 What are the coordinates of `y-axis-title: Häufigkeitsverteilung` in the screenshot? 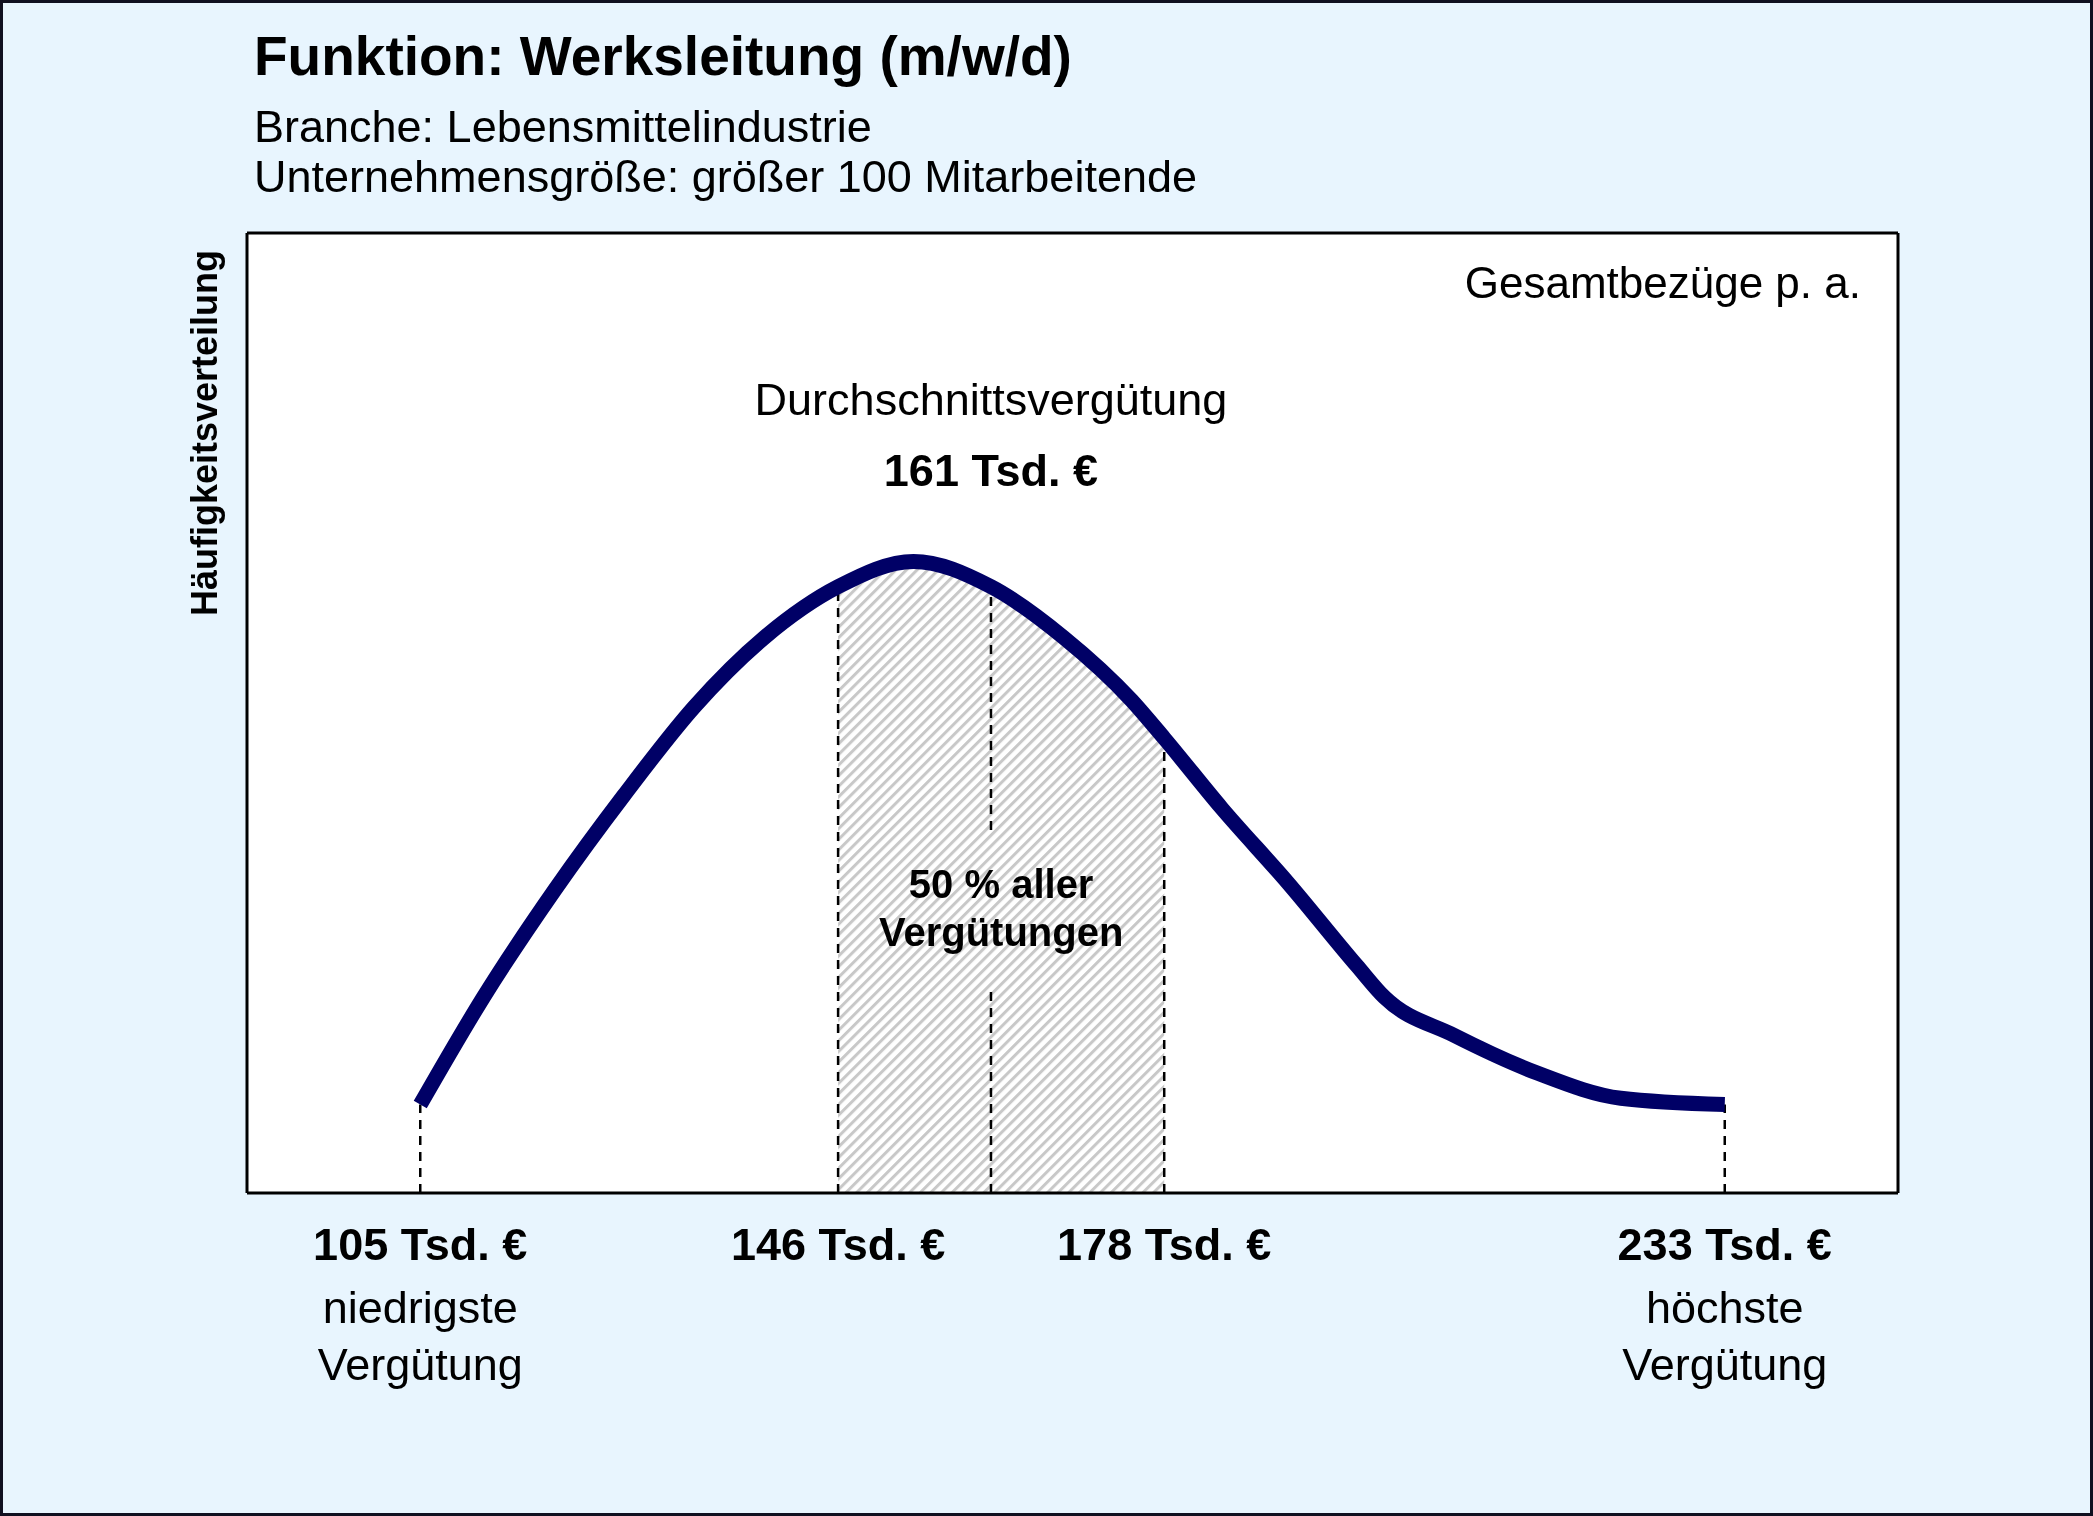 It's located at (204, 433).